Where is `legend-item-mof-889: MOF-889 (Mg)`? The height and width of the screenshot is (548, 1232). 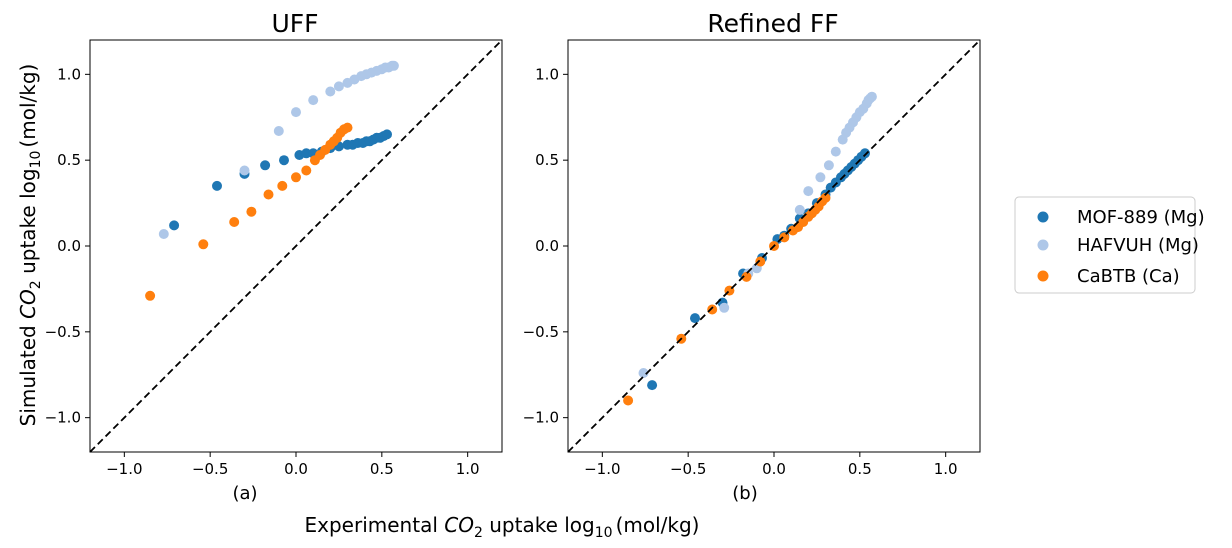 legend-item-mof-889: MOF-889 (Mg) is located at coordinates (1121, 217).